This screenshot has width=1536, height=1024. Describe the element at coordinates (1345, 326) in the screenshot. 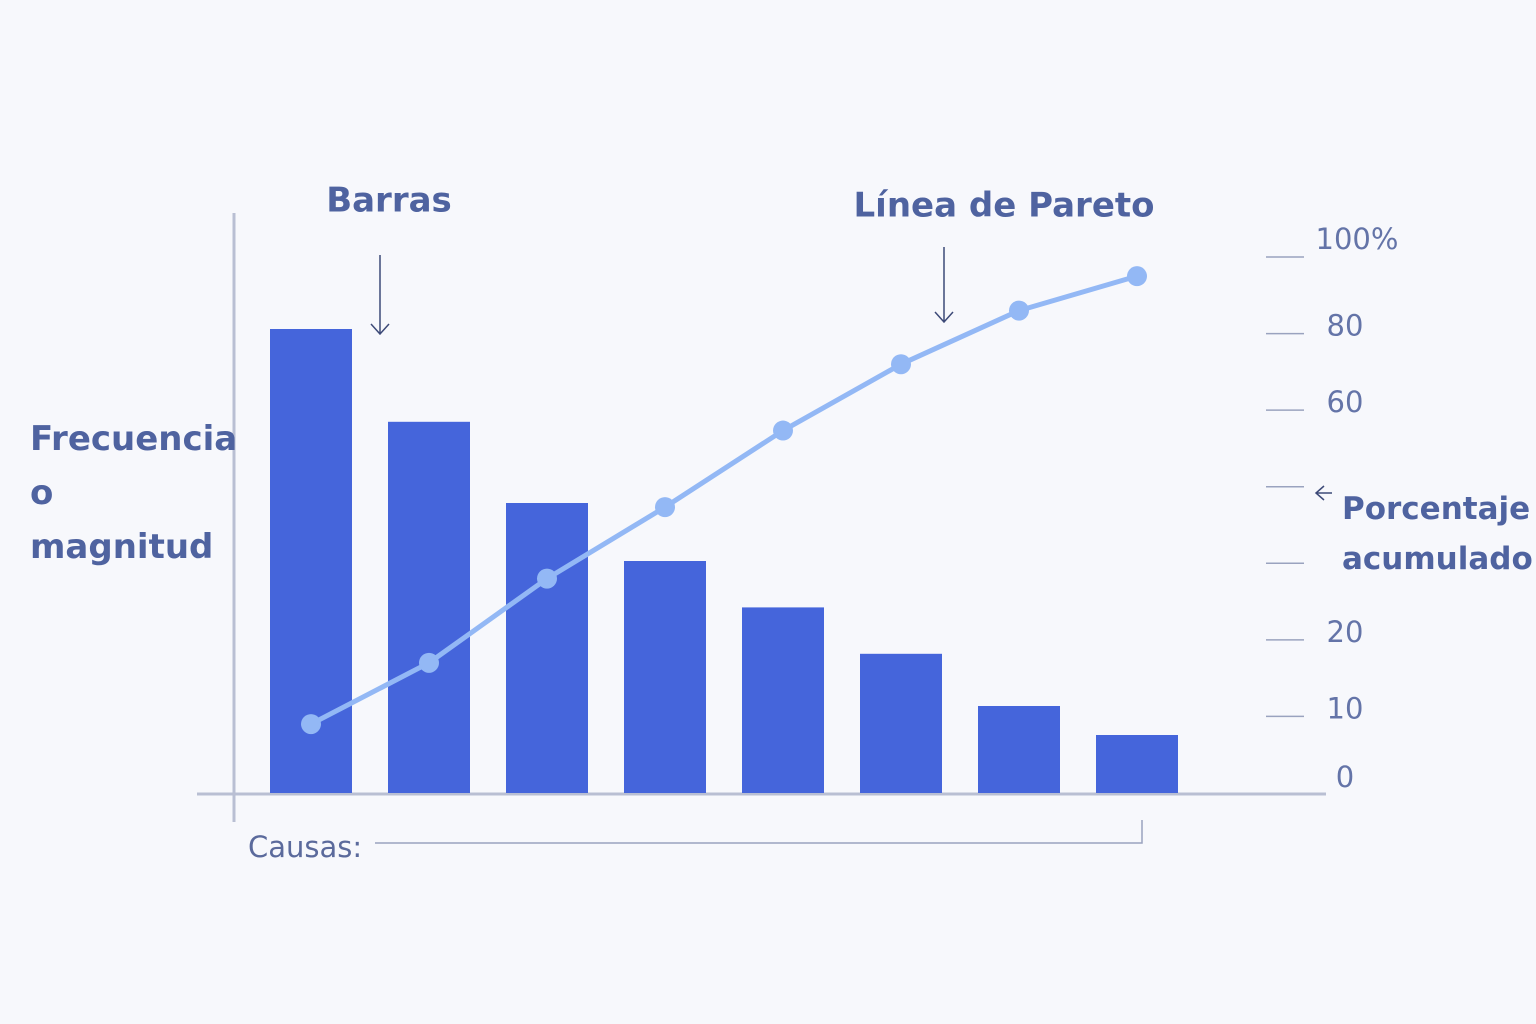

I see `y2-tick-label: 80` at that location.